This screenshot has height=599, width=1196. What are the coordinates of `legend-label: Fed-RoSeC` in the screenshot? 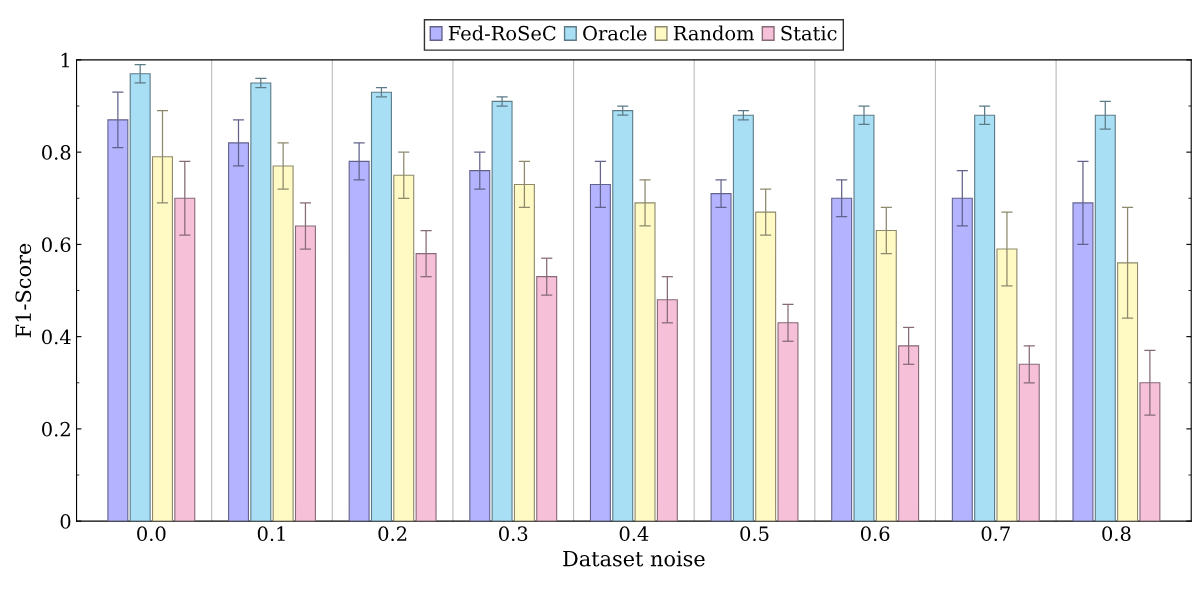 It's located at (502, 33).